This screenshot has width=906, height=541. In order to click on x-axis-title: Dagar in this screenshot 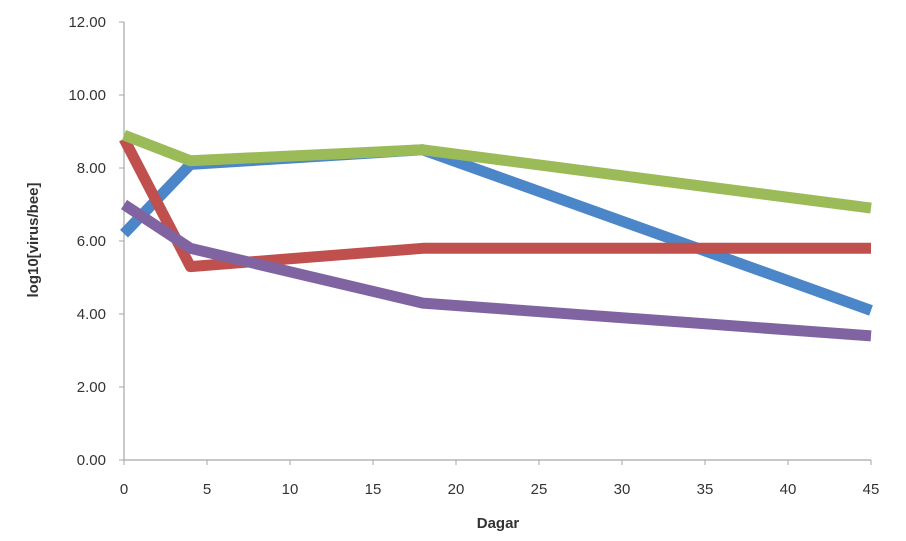, I will do `click(498, 523)`.